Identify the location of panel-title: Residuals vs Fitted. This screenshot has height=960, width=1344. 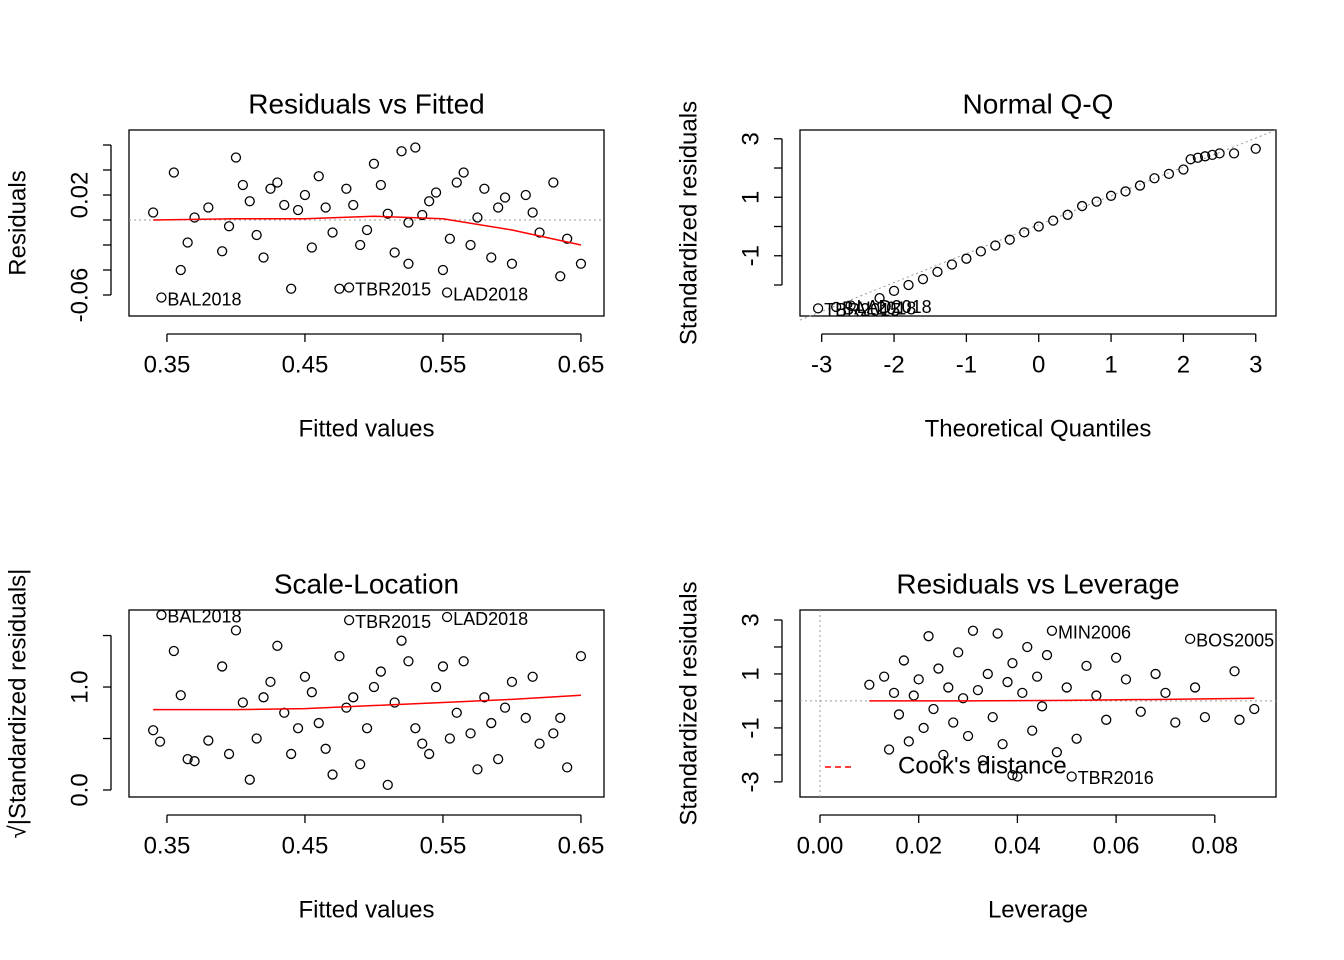
(366, 103).